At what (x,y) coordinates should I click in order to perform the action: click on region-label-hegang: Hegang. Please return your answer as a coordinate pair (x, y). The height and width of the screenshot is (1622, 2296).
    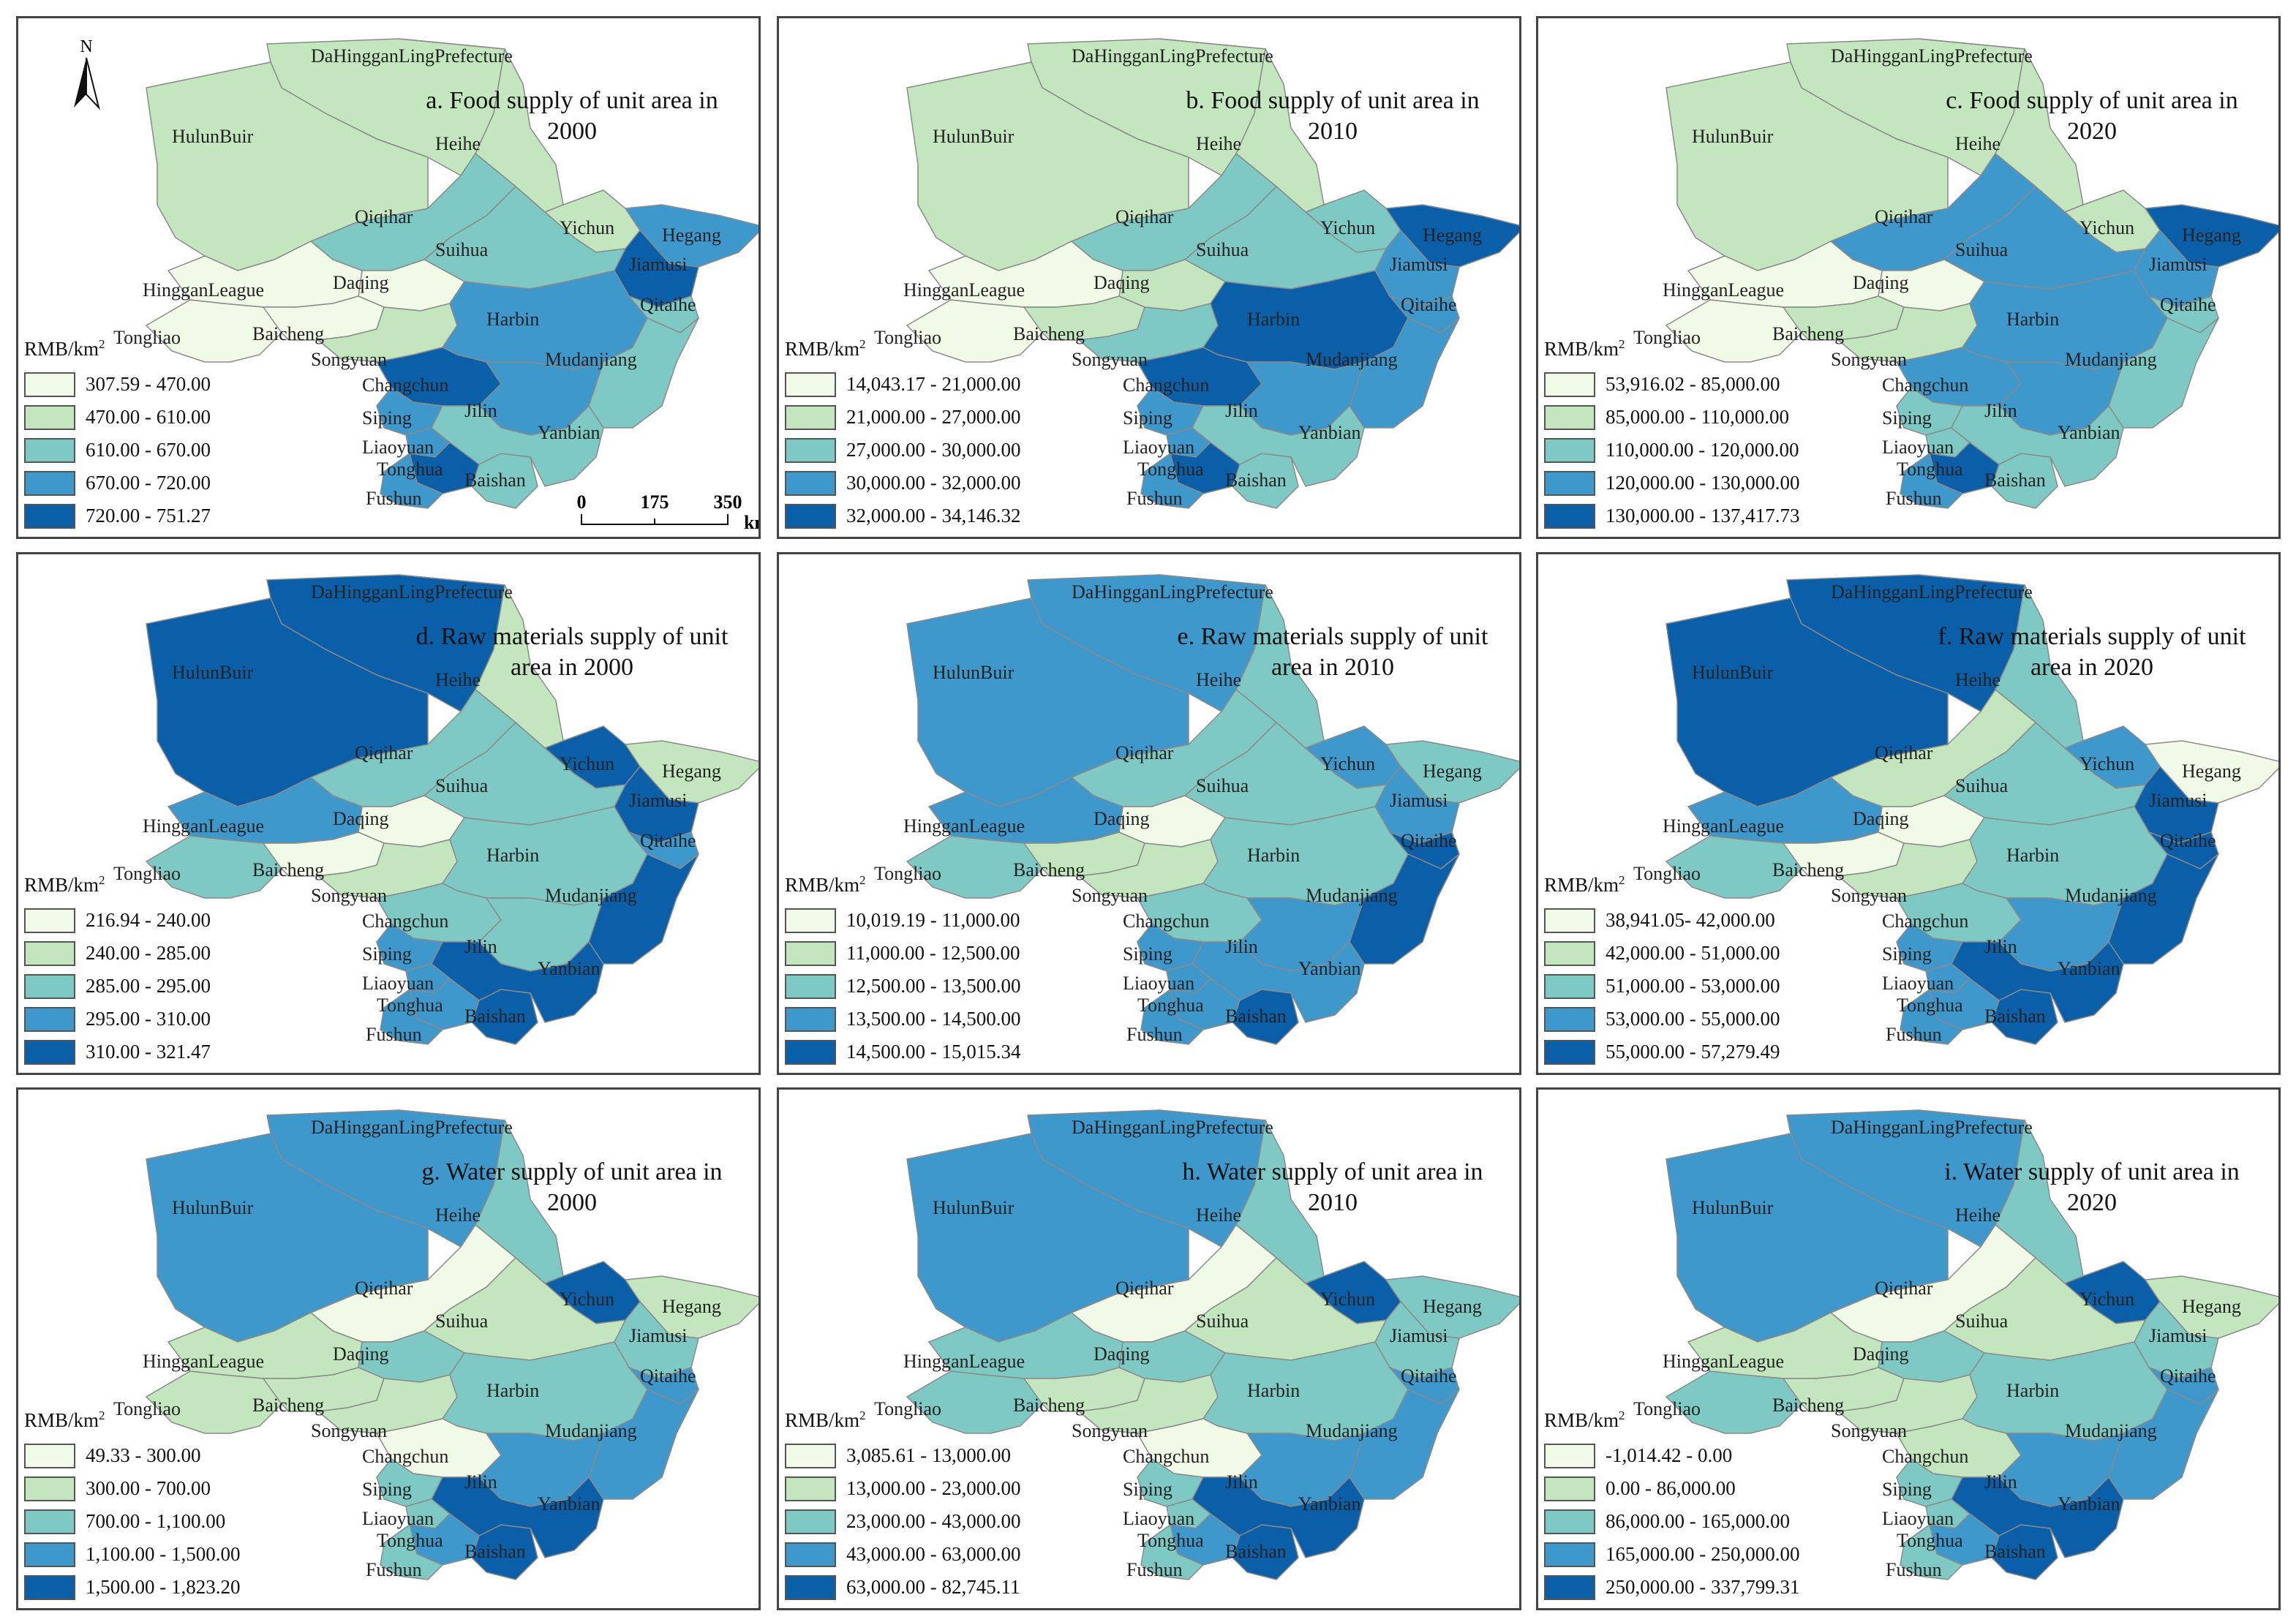
    Looking at the image, I should click on (2211, 771).